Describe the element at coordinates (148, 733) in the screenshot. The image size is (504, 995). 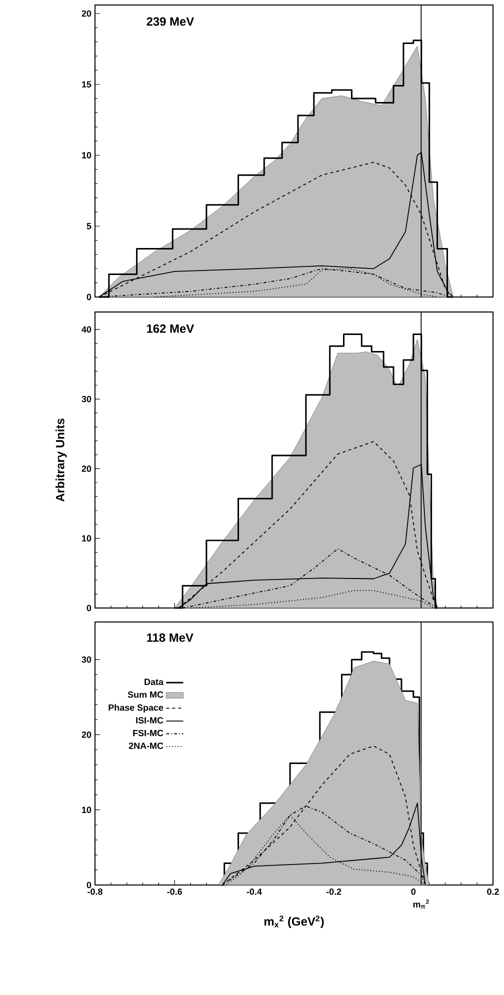
I see `legend-label: FSI-MC` at that location.